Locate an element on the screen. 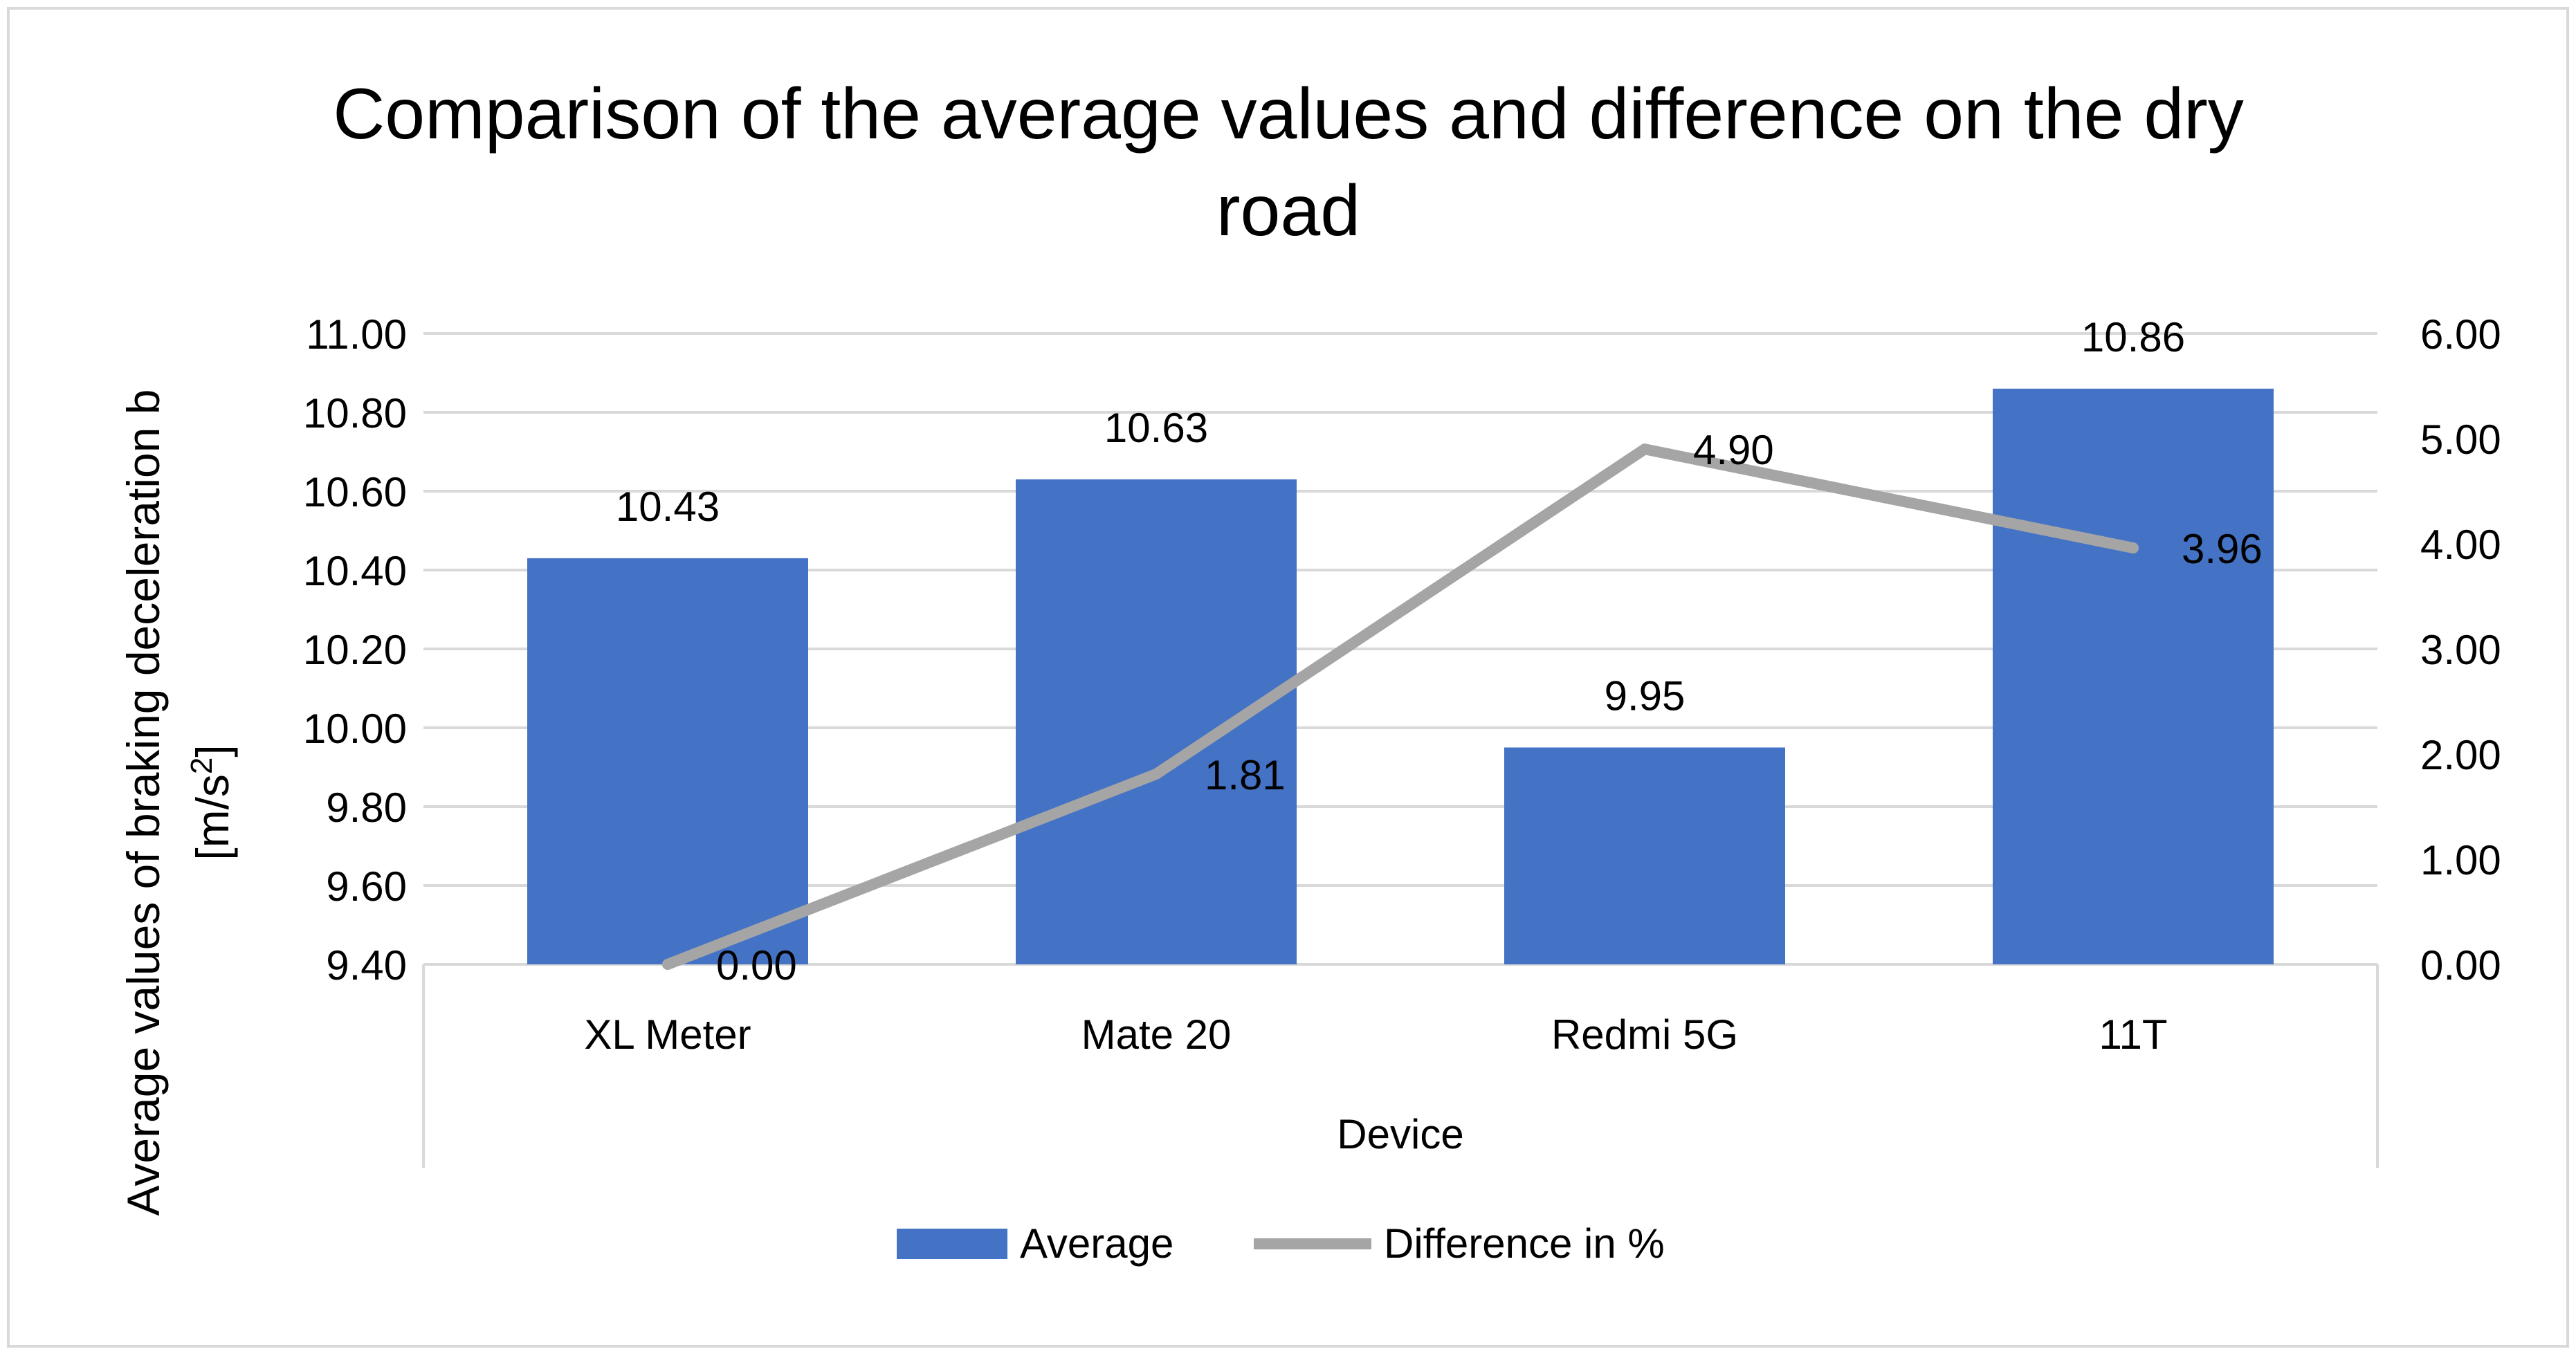 The image size is (2576, 1358). y2-axis-ticks: 0.00 1.00 2.00 3.00 4.00 5.00 6.00 is located at coordinates (2461, 650).